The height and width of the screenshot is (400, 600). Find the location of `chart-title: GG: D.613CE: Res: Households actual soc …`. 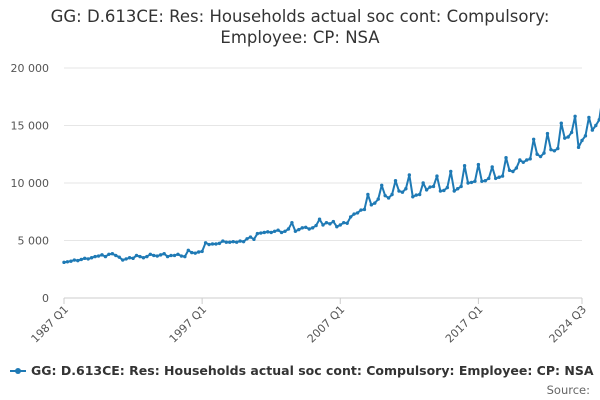

chart-title: GG: D.613CE: Res: Households actual soc … is located at coordinates (300, 27).